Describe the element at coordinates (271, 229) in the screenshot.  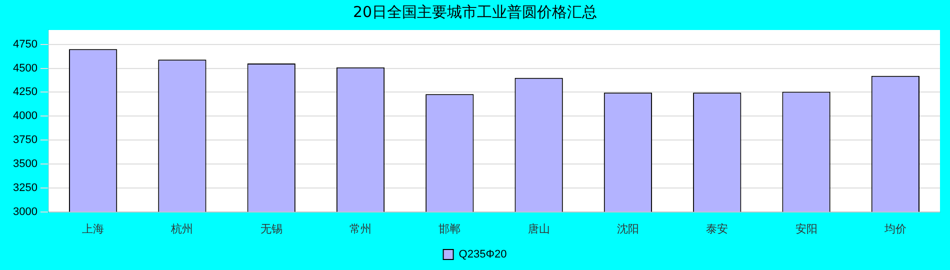
I see `x-tick-label: 无锡` at that location.